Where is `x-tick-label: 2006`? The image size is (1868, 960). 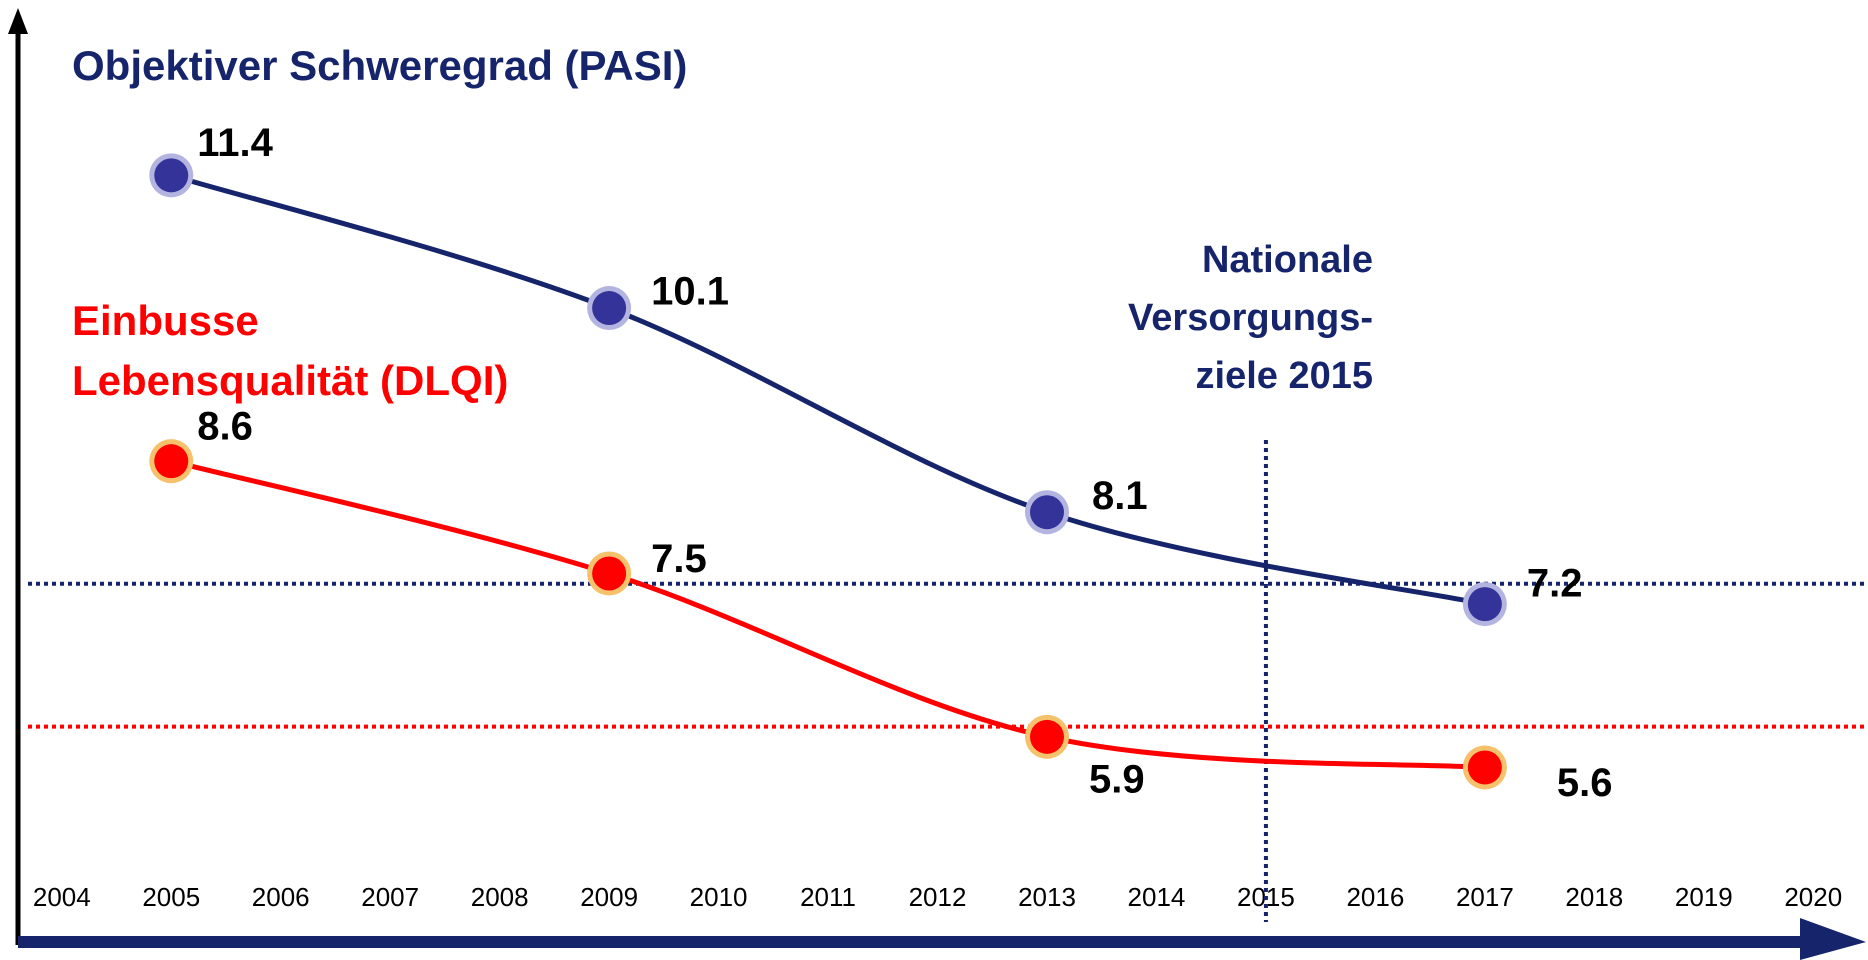
x-tick-label: 2006 is located at coordinates (281, 897).